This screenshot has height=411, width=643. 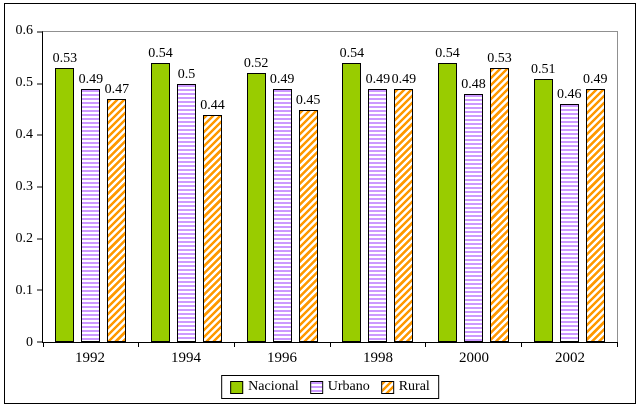 I want to click on bar-slot: 0.45, so click(x=308, y=187).